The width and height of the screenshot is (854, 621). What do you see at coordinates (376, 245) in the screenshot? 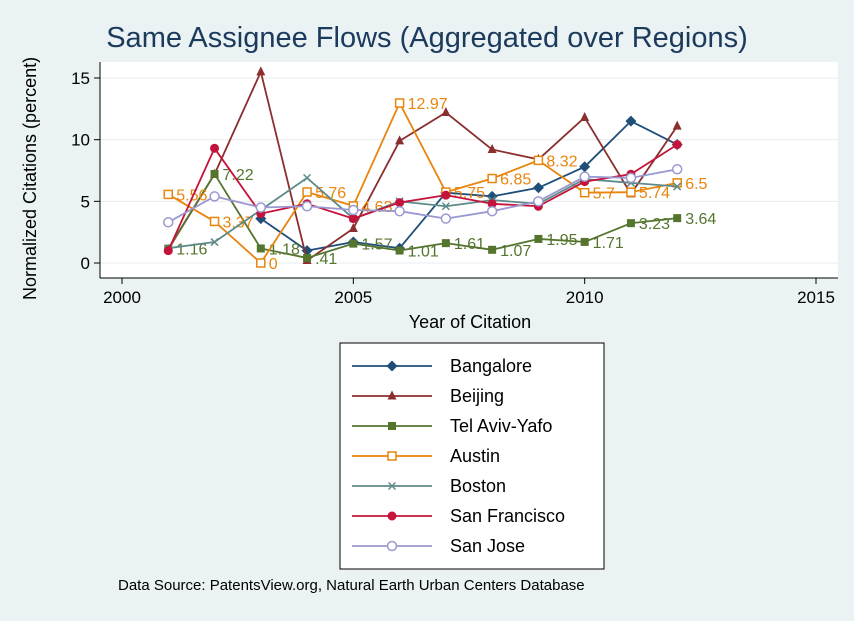
I see `data-label: 1.57` at bounding box center [376, 245].